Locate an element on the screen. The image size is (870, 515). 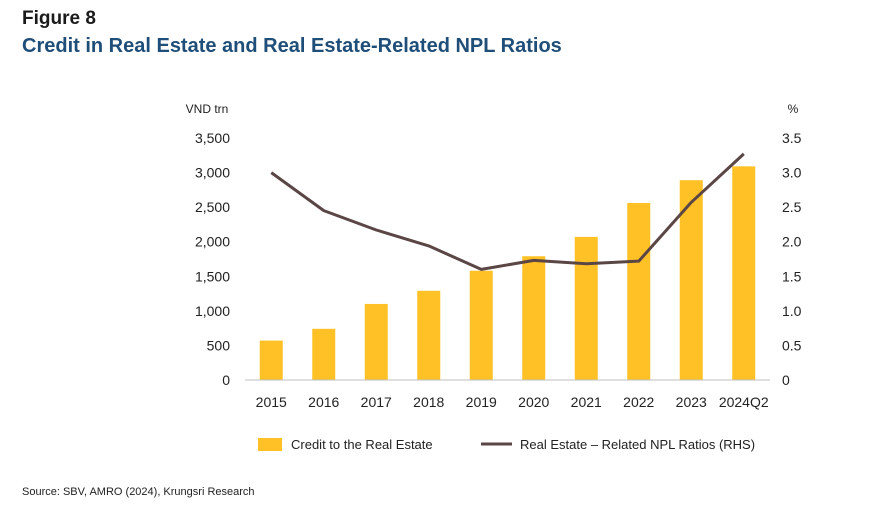
left-axis-ticks: 0 500 1,000 1,500 2,000 2,500 3,000 3,500 is located at coordinates (212, 259).